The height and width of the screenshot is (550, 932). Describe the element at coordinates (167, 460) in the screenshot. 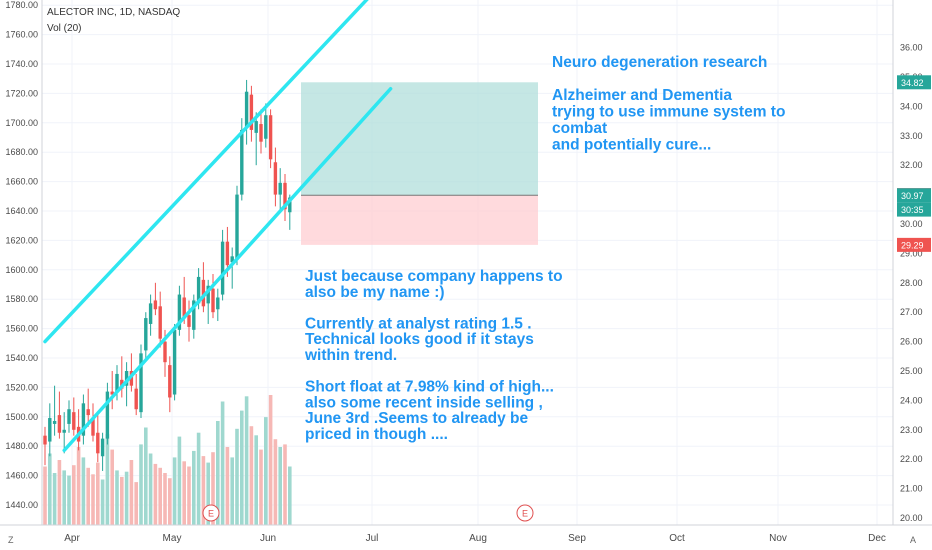

I see `volume-bars` at that location.